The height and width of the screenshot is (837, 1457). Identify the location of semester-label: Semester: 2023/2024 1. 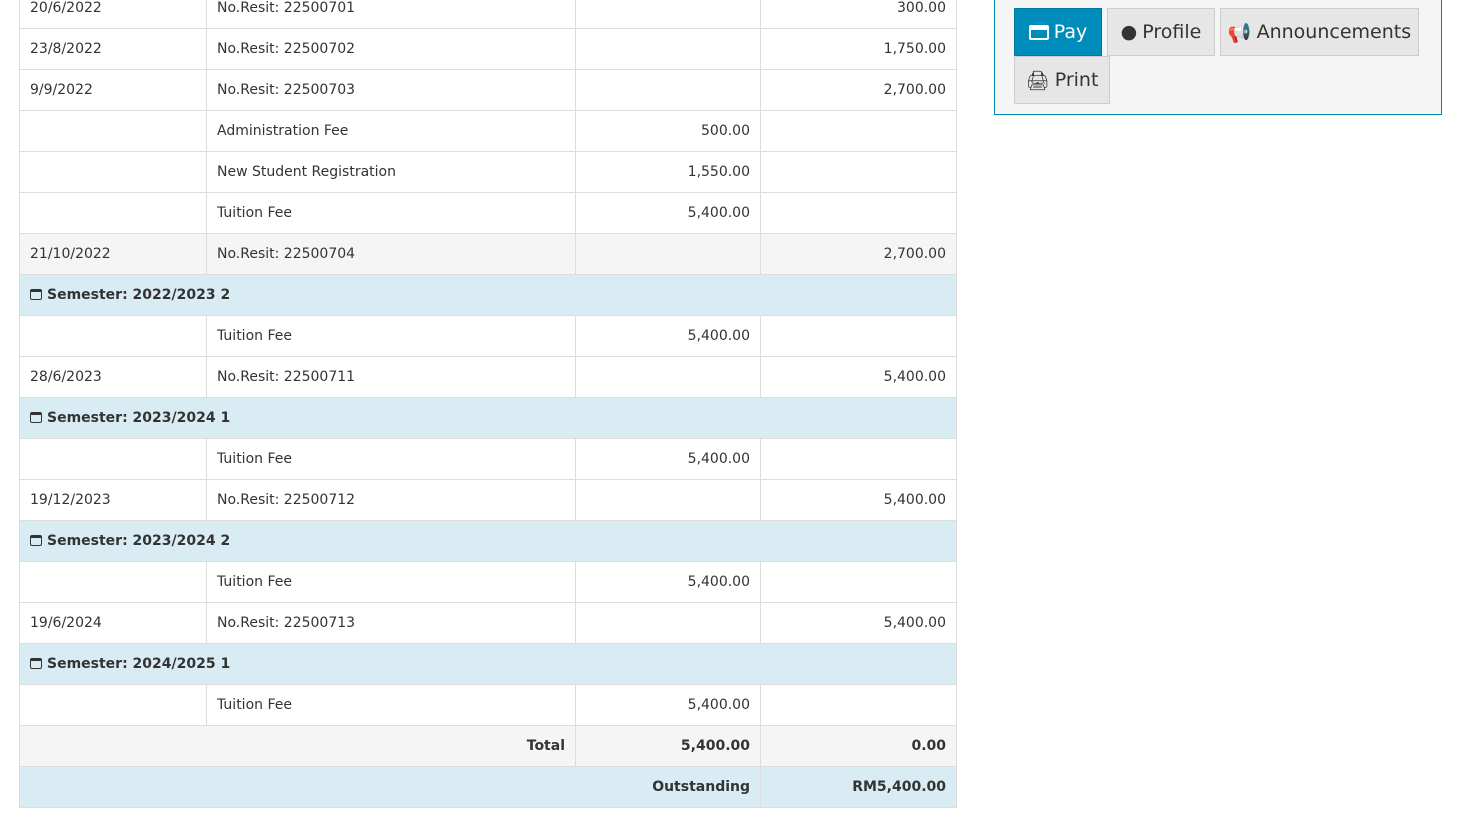
(139, 418).